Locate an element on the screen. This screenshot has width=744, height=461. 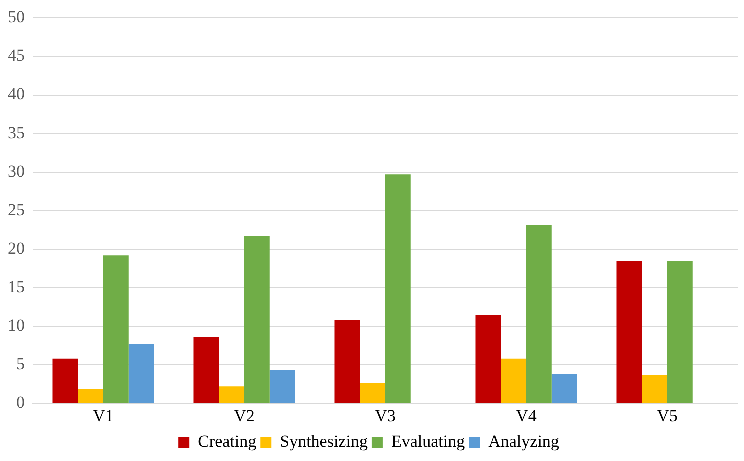
y-tick-label: 30 is located at coordinates (16, 171).